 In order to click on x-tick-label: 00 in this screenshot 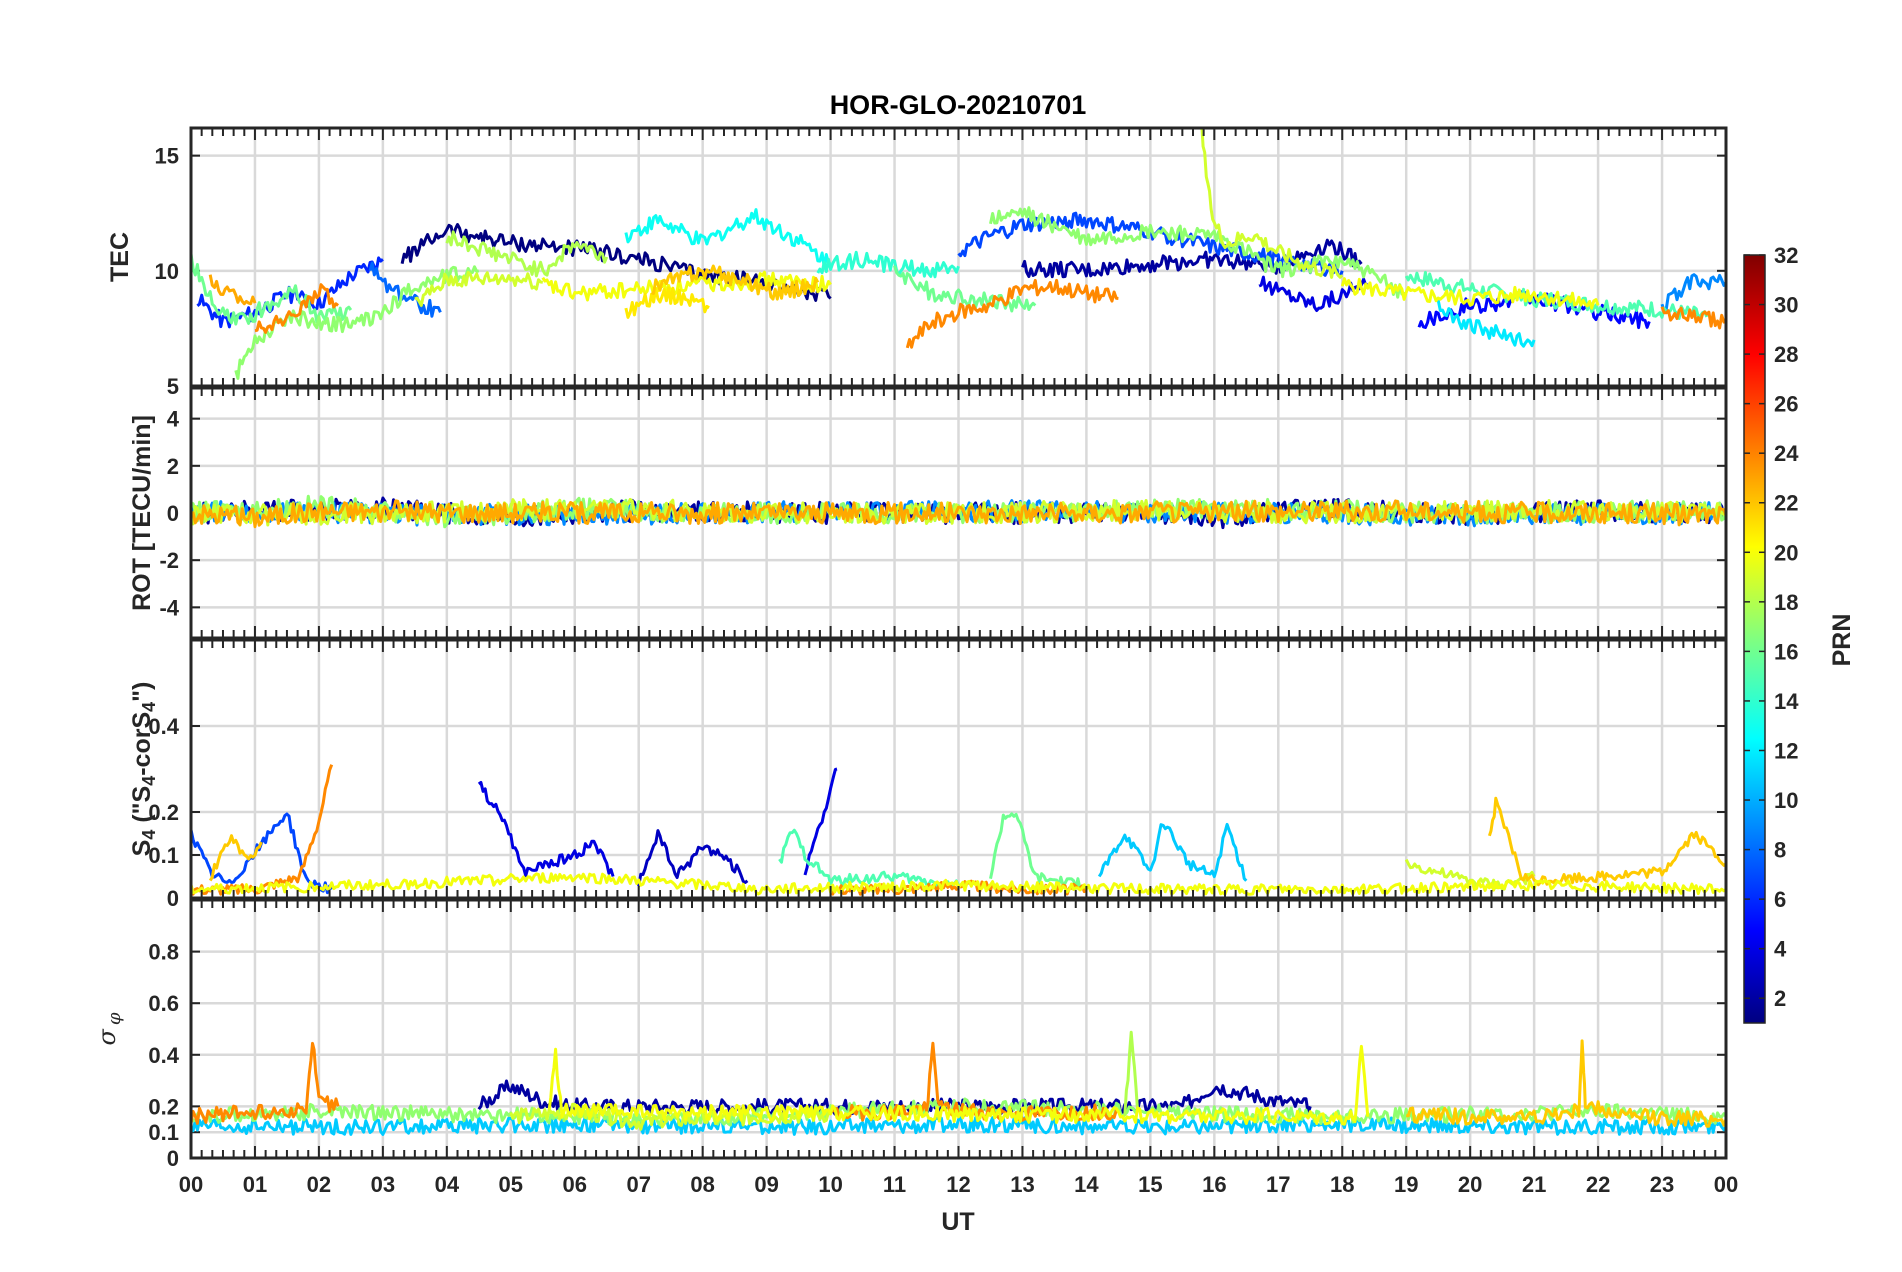, I will do `click(191, 1184)`.